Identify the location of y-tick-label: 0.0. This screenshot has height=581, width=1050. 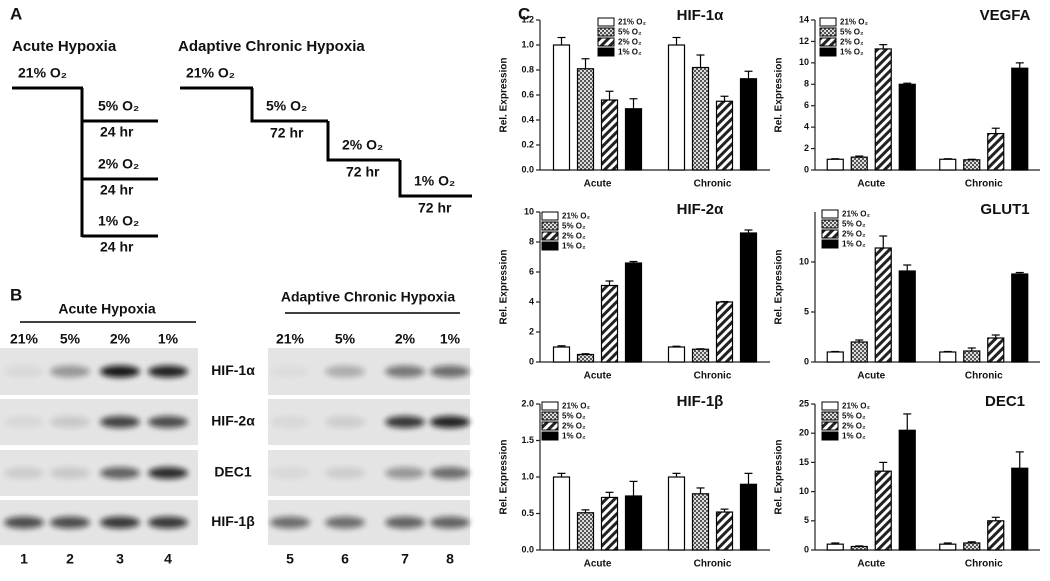
(527, 169).